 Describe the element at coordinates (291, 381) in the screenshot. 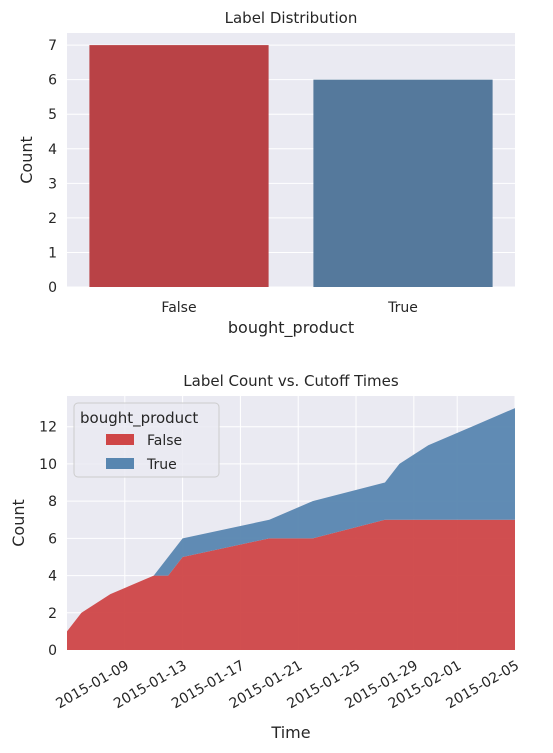

I see `area-chart-title: Label Count vs. Cutoff Times` at that location.